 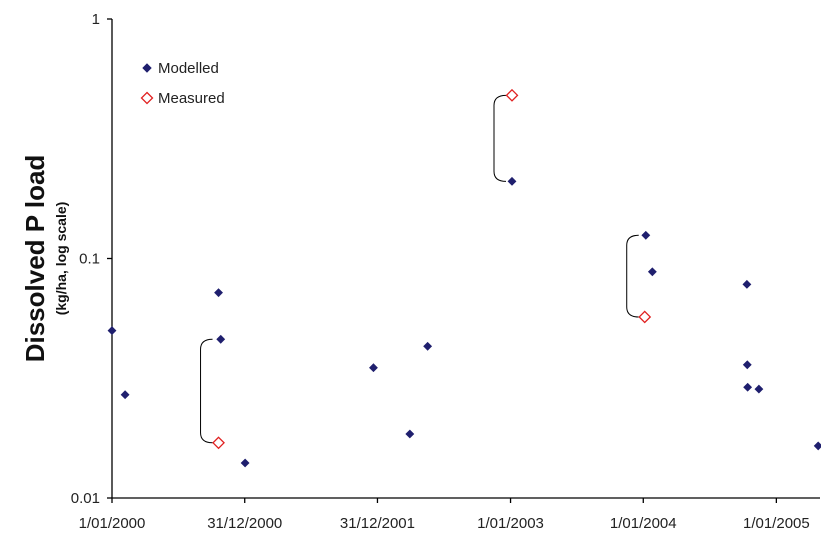 I want to click on x-tick-label: 1/01/2003, so click(x=510, y=523).